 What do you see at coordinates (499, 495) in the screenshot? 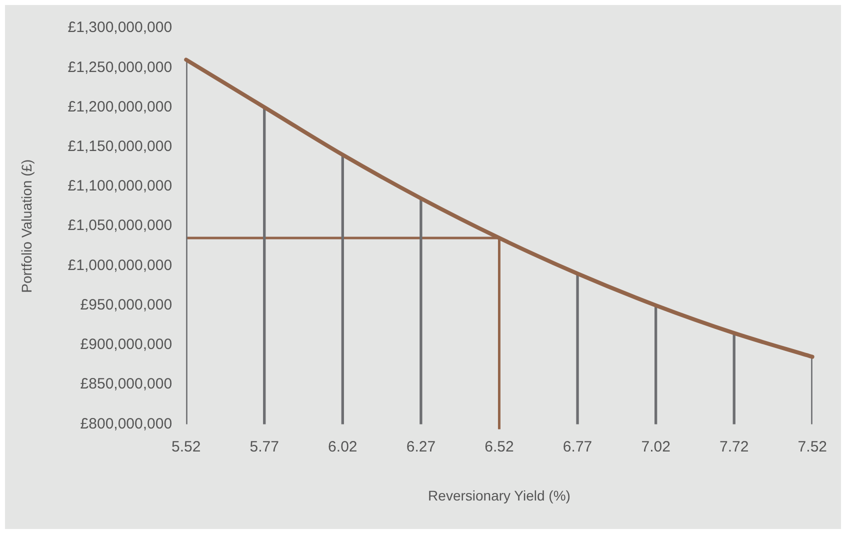
I see `x-axis-title: Reversionary Yield (%)` at bounding box center [499, 495].